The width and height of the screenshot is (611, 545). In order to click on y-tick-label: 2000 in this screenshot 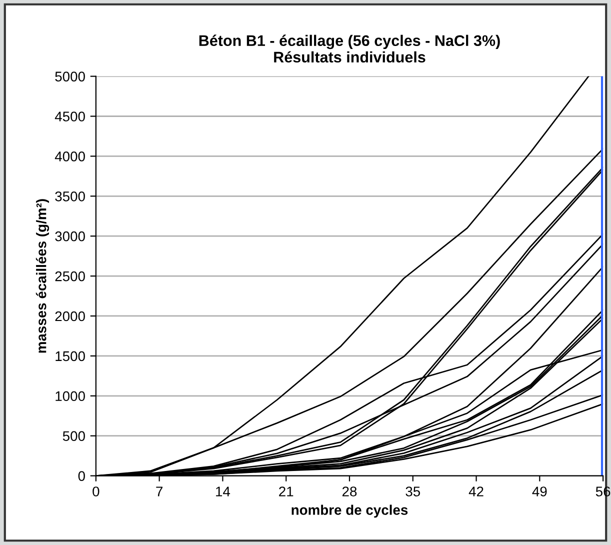, I will do `click(70, 316)`.